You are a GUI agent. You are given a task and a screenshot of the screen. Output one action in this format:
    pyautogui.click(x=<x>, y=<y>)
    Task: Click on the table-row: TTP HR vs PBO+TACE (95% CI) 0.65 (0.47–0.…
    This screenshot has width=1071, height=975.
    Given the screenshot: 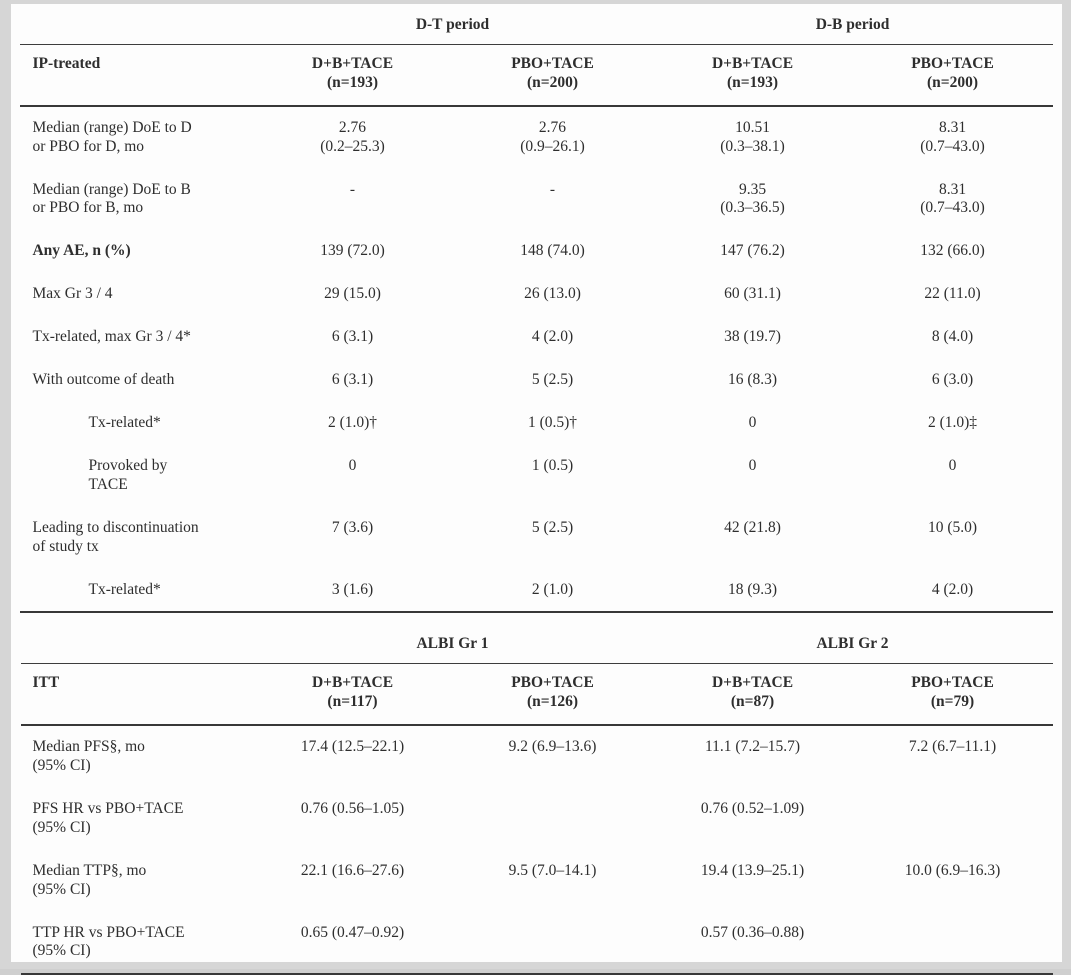 What is the action you would take?
    pyautogui.click(x=536, y=943)
    